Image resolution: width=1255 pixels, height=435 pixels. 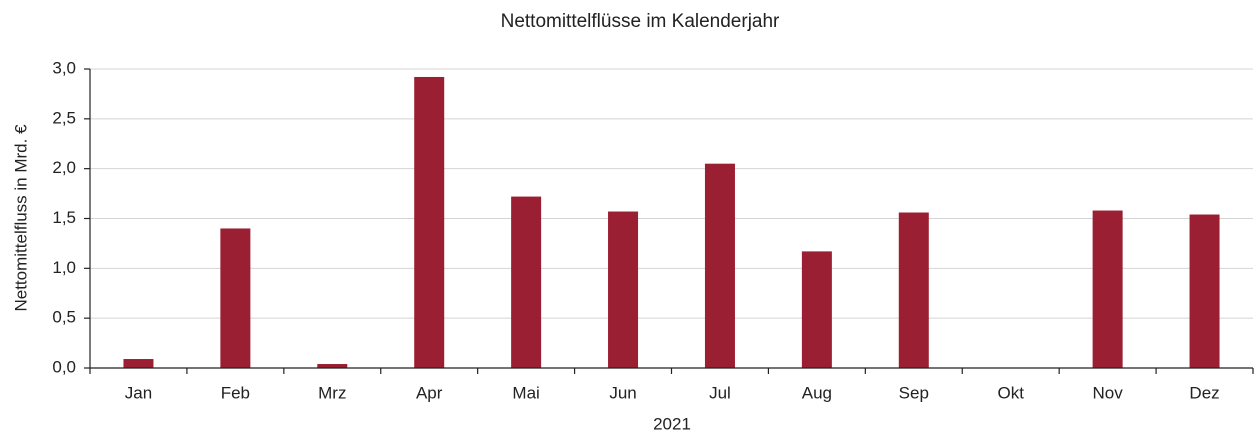 I want to click on chart-title: Nettomittelflüsse im Kalenderjahr, so click(x=640, y=21).